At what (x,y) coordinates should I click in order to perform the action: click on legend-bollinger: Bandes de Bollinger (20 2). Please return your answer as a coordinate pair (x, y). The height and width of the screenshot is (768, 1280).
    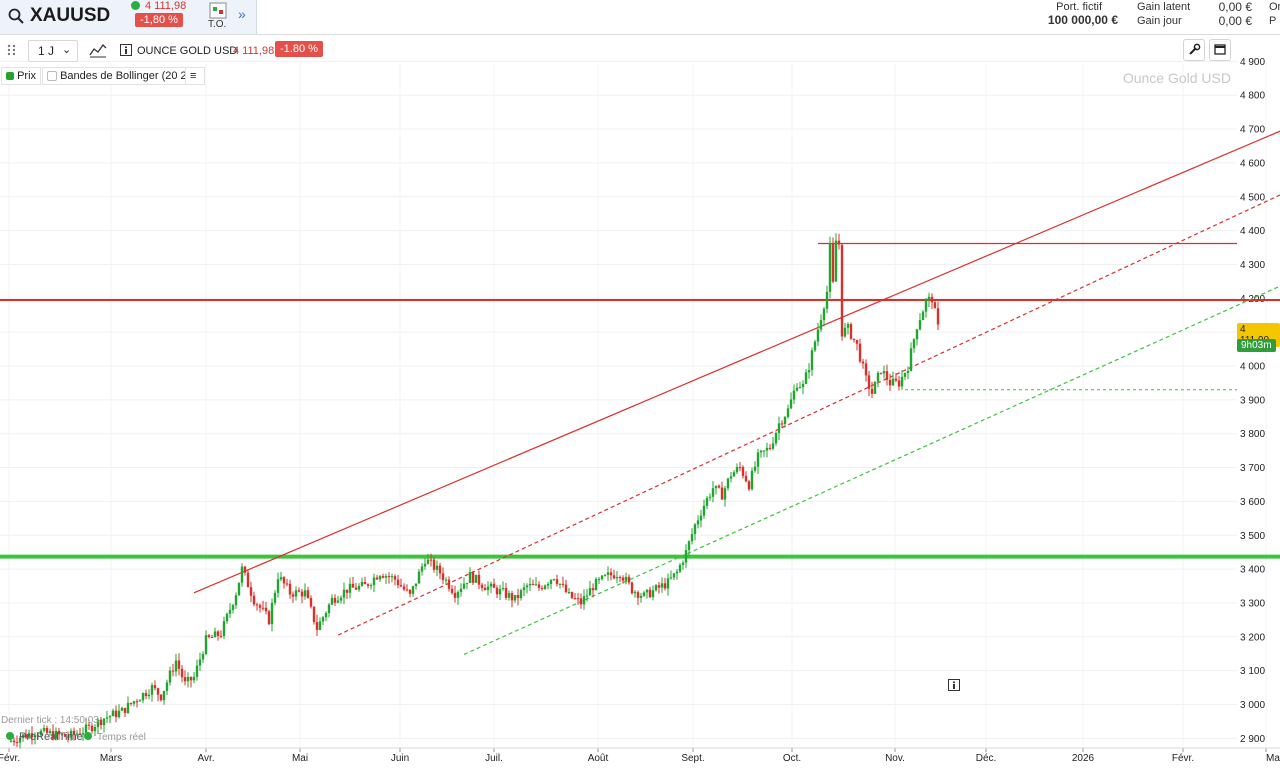
    Looking at the image, I should click on (119, 76).